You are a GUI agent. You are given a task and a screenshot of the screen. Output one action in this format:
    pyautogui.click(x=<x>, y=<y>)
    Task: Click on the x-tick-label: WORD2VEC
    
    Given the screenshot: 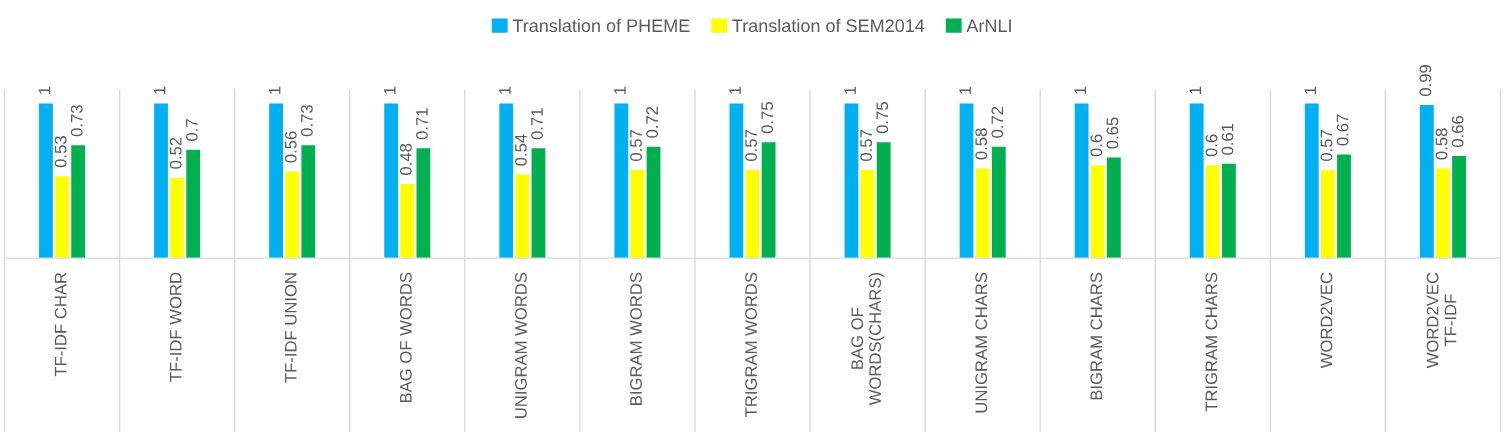 What is the action you would take?
    pyautogui.click(x=1326, y=320)
    